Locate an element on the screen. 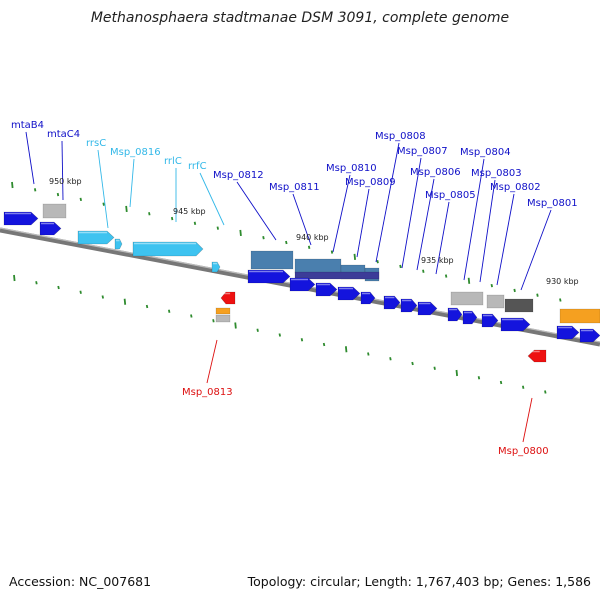 The width and height of the screenshot is (600, 600). gene-rrfC is located at coordinates (216, 267).